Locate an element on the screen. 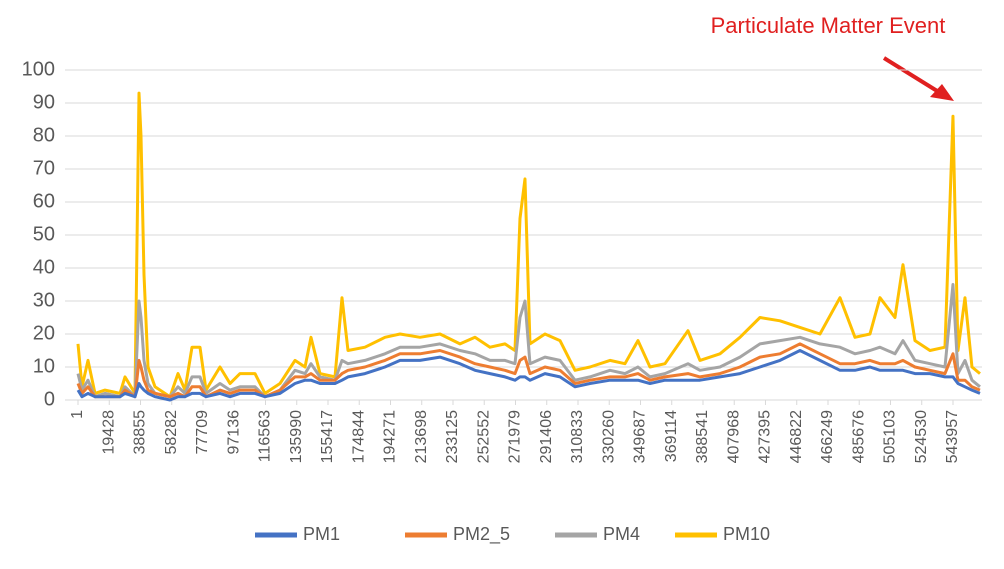  y-tick-label: 100 is located at coordinates (38, 69).